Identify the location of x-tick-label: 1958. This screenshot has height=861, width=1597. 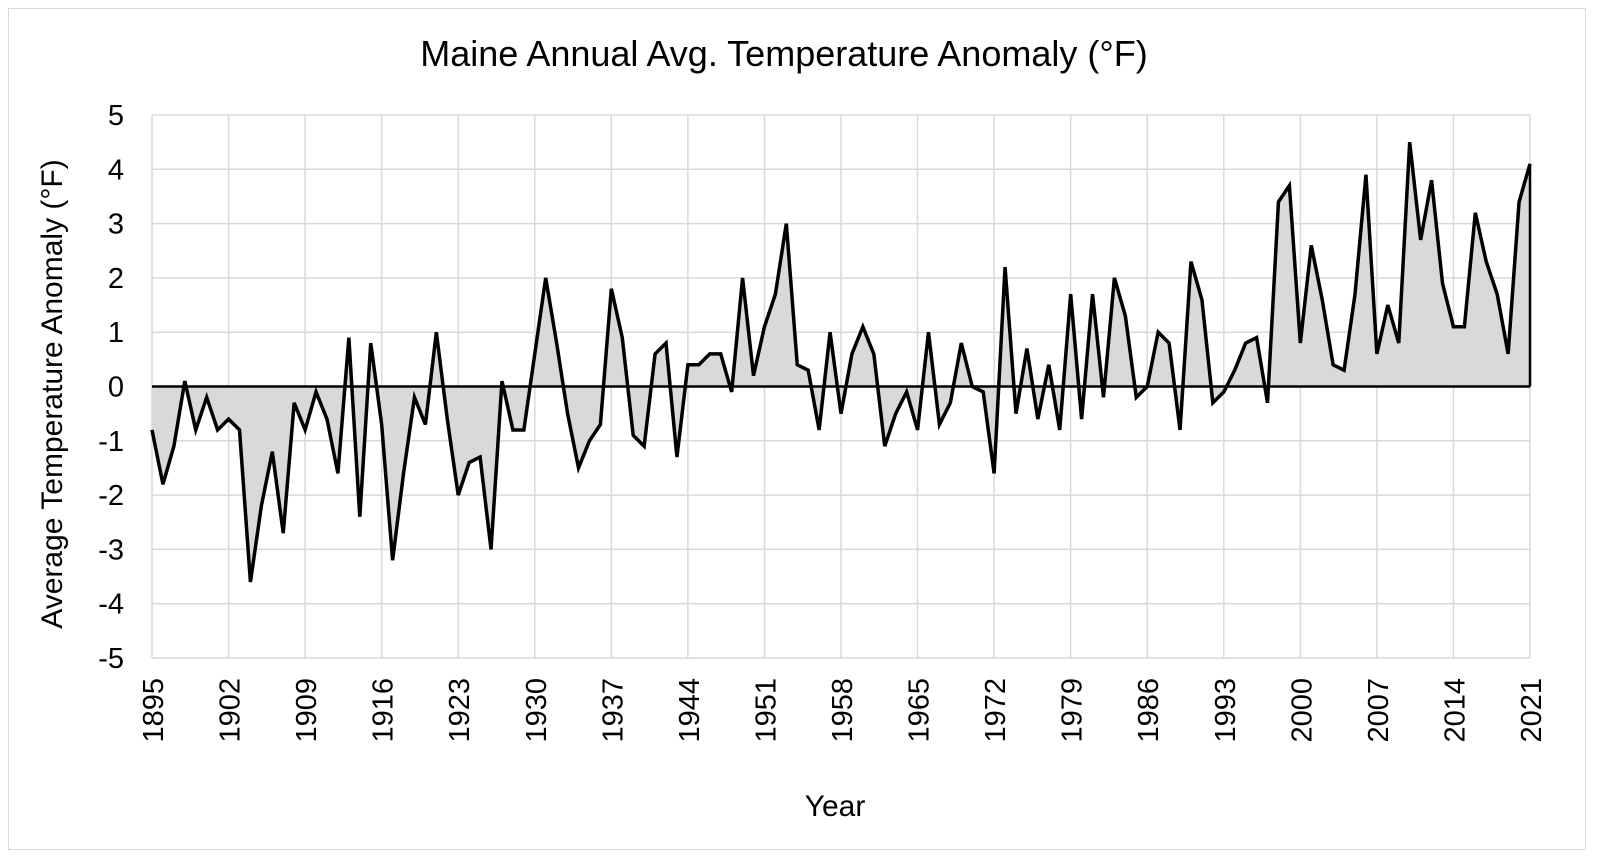
(843, 710).